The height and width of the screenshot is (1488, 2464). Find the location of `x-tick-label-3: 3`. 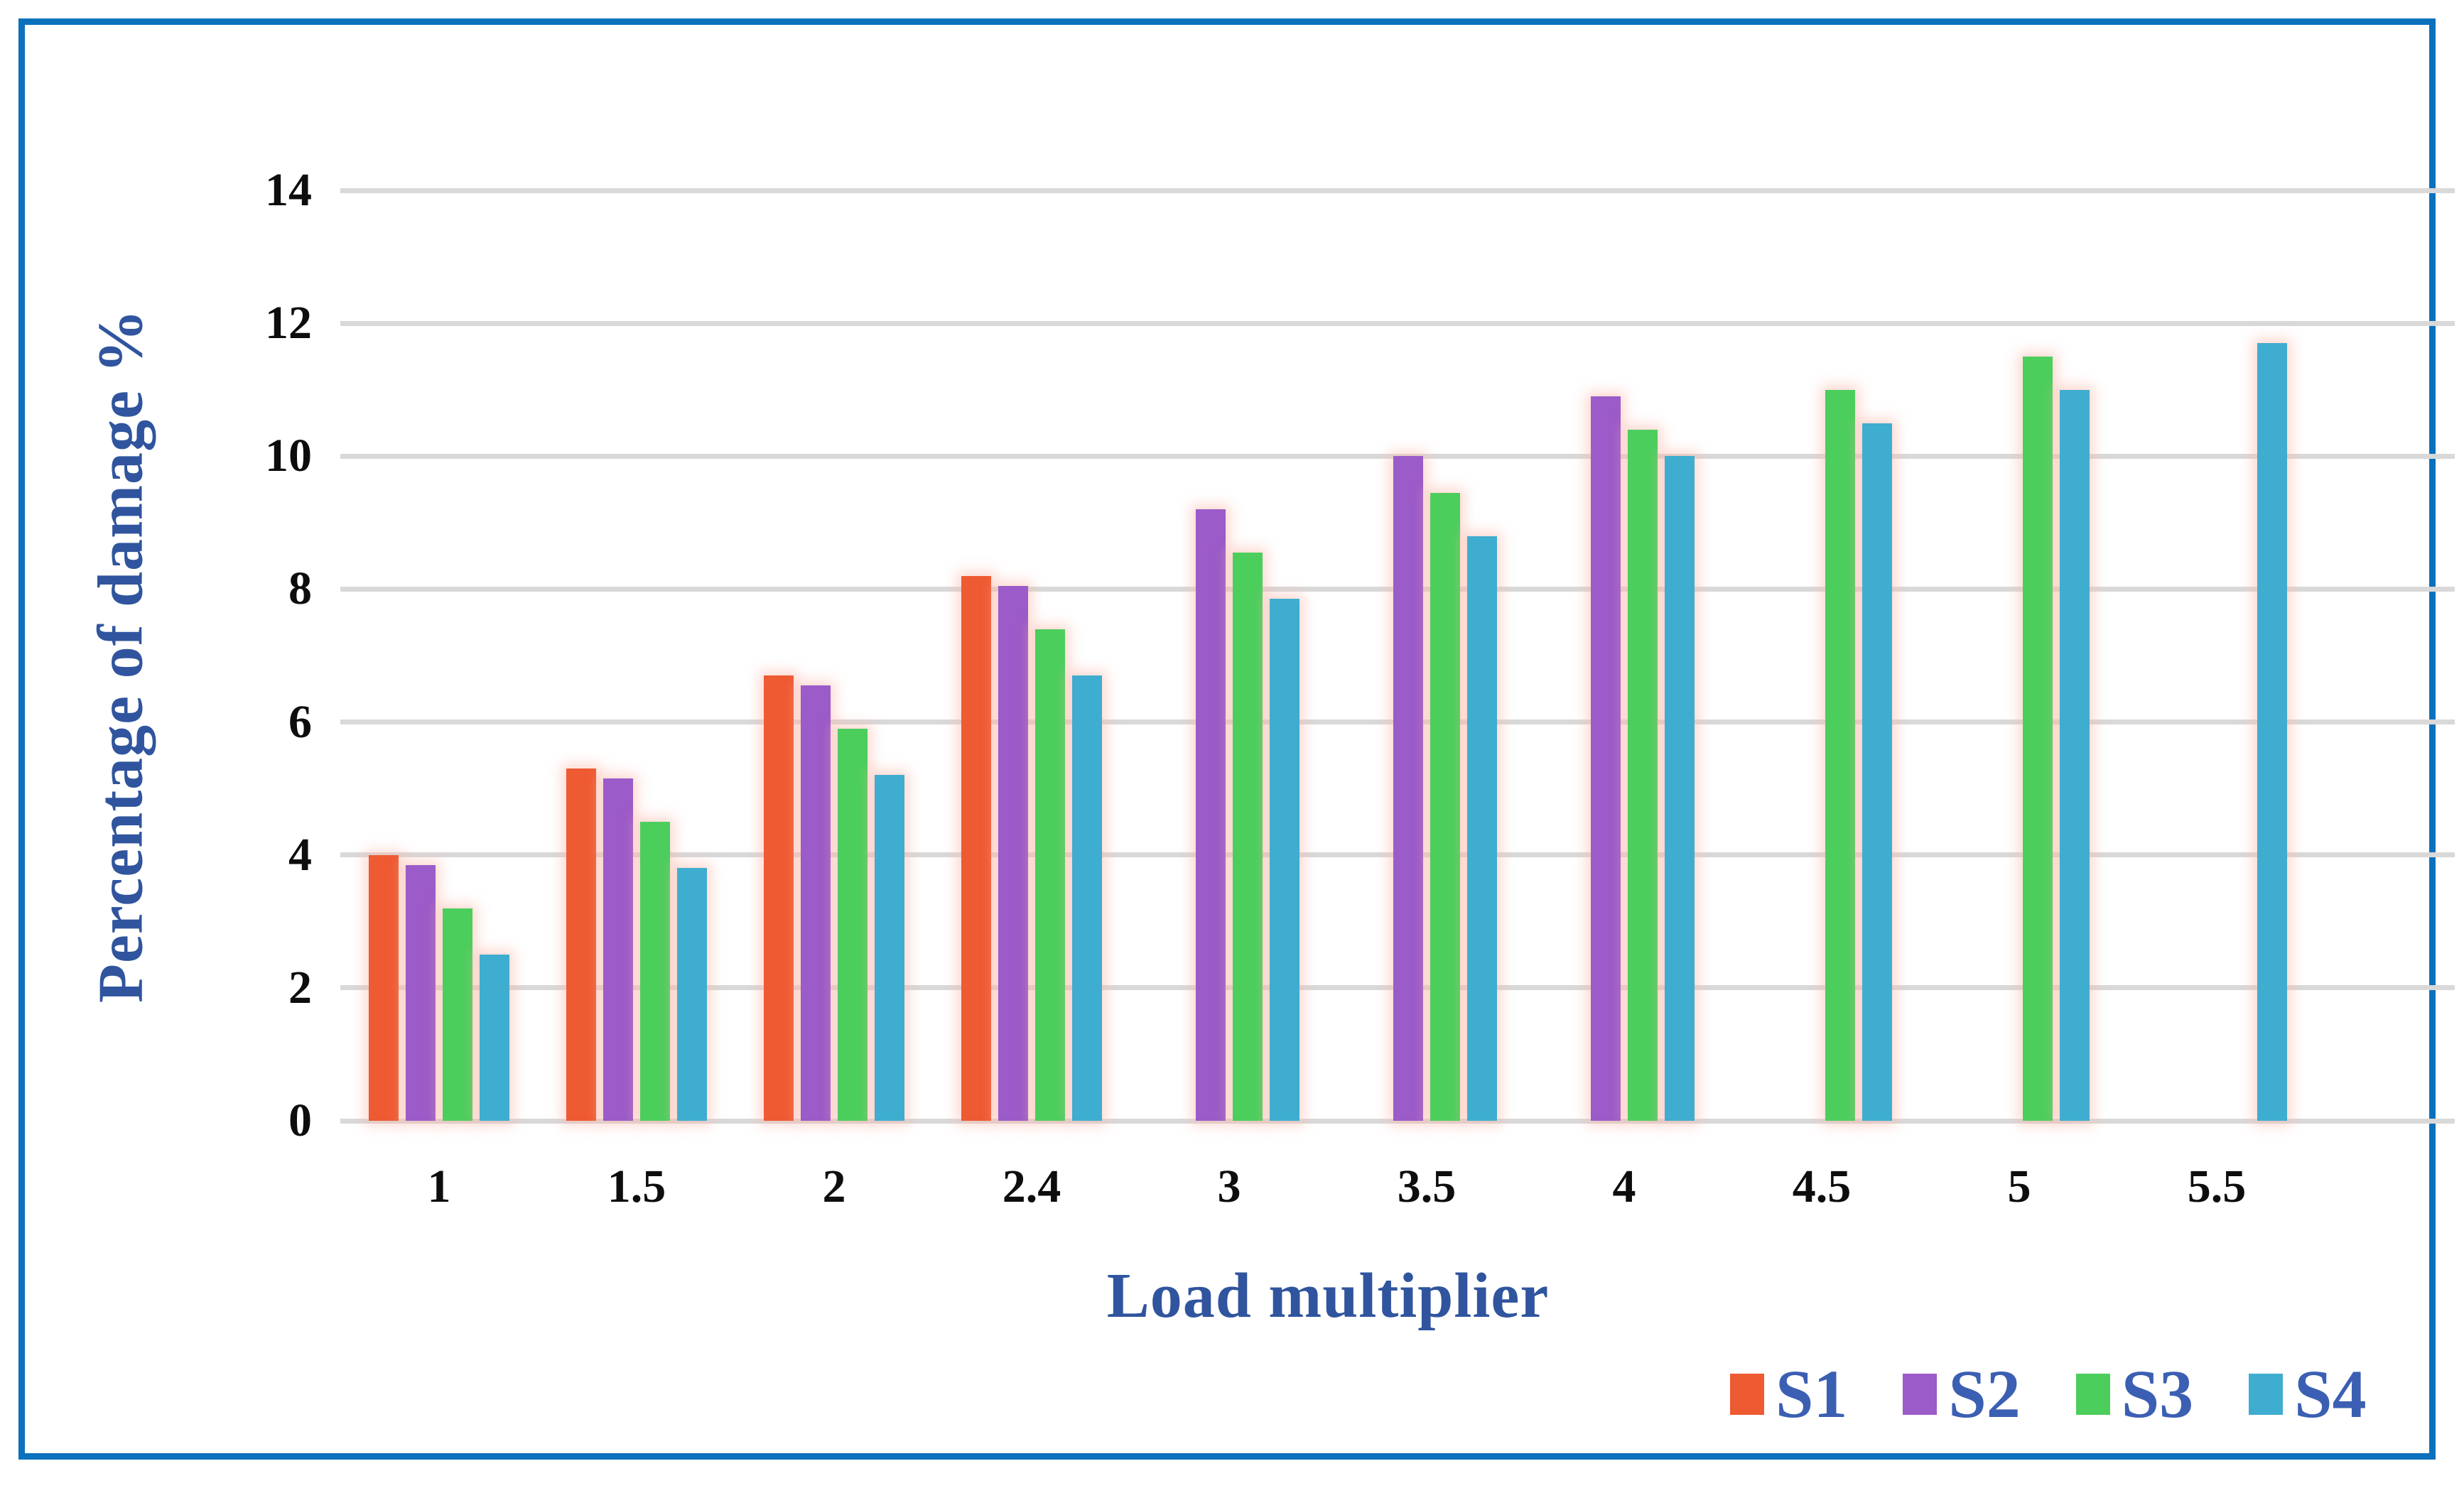

x-tick-label-3: 3 is located at coordinates (1229, 1186).